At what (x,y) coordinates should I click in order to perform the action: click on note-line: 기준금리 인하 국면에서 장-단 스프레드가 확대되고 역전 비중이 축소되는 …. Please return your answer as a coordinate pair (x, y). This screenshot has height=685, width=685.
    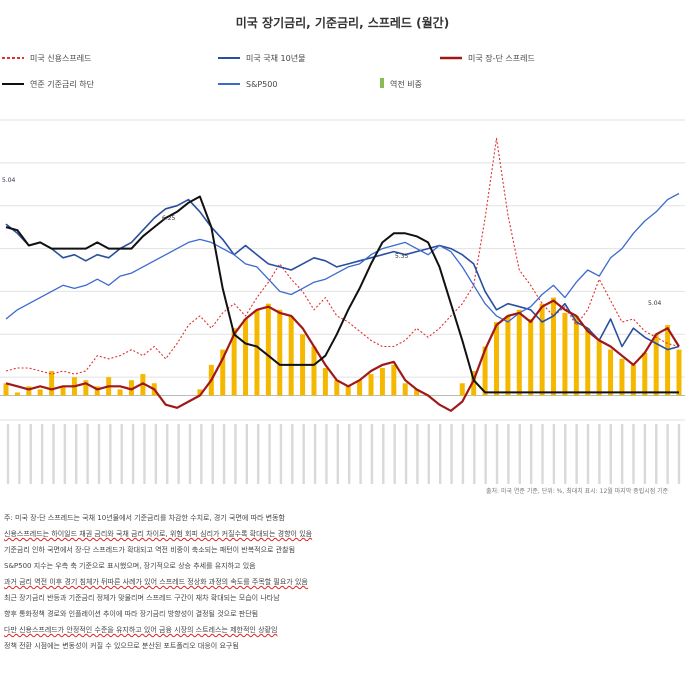
    Looking at the image, I should click on (150, 550).